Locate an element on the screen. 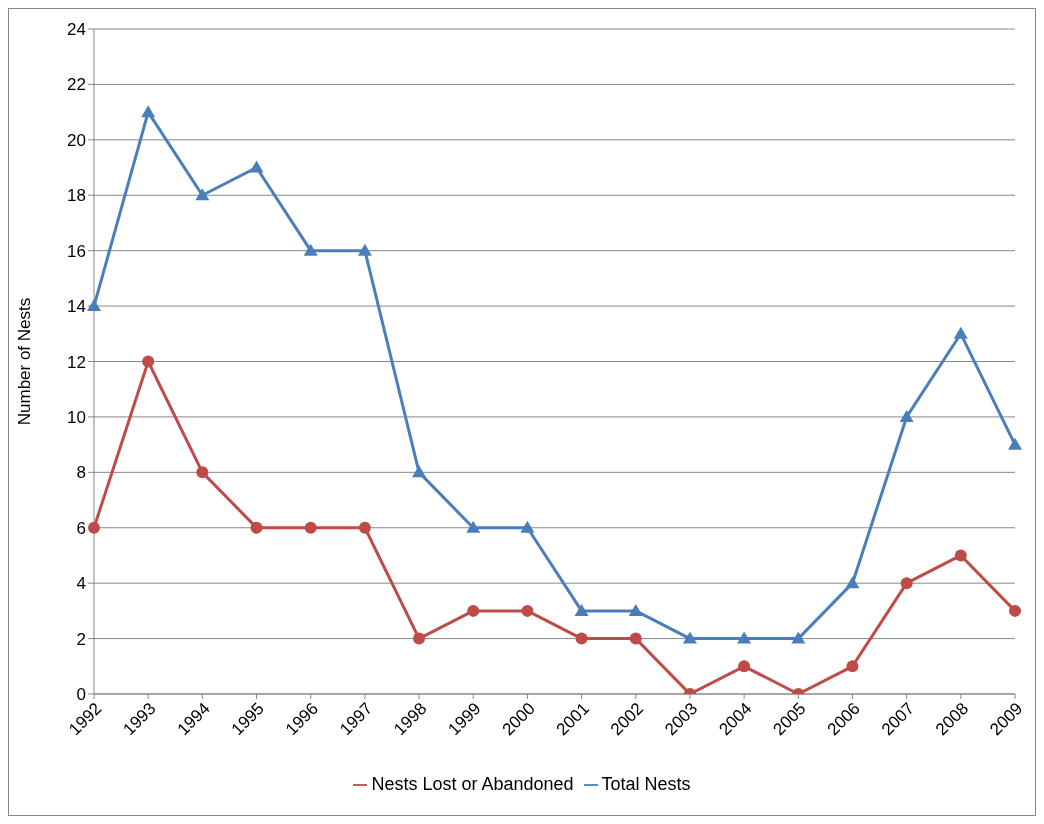 This screenshot has width=1044, height=824. y-tick-label: 16 is located at coordinates (76, 251).